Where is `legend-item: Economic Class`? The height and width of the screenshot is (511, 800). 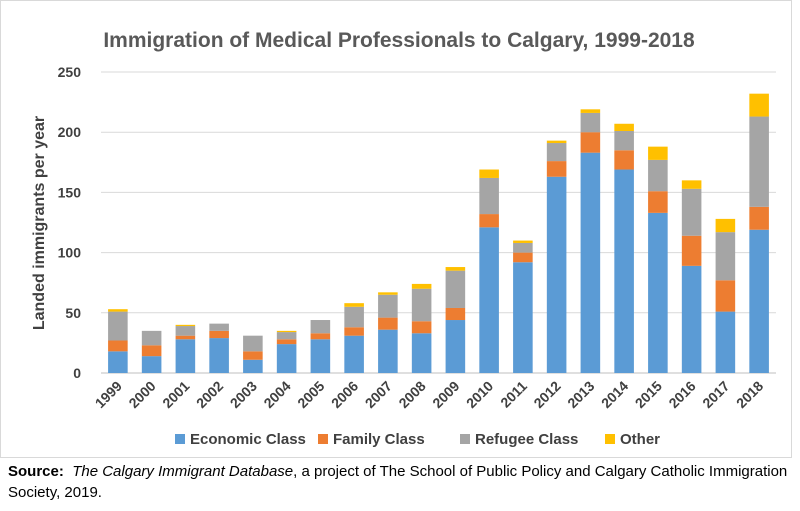
legend-item: Economic Class is located at coordinates (240, 439).